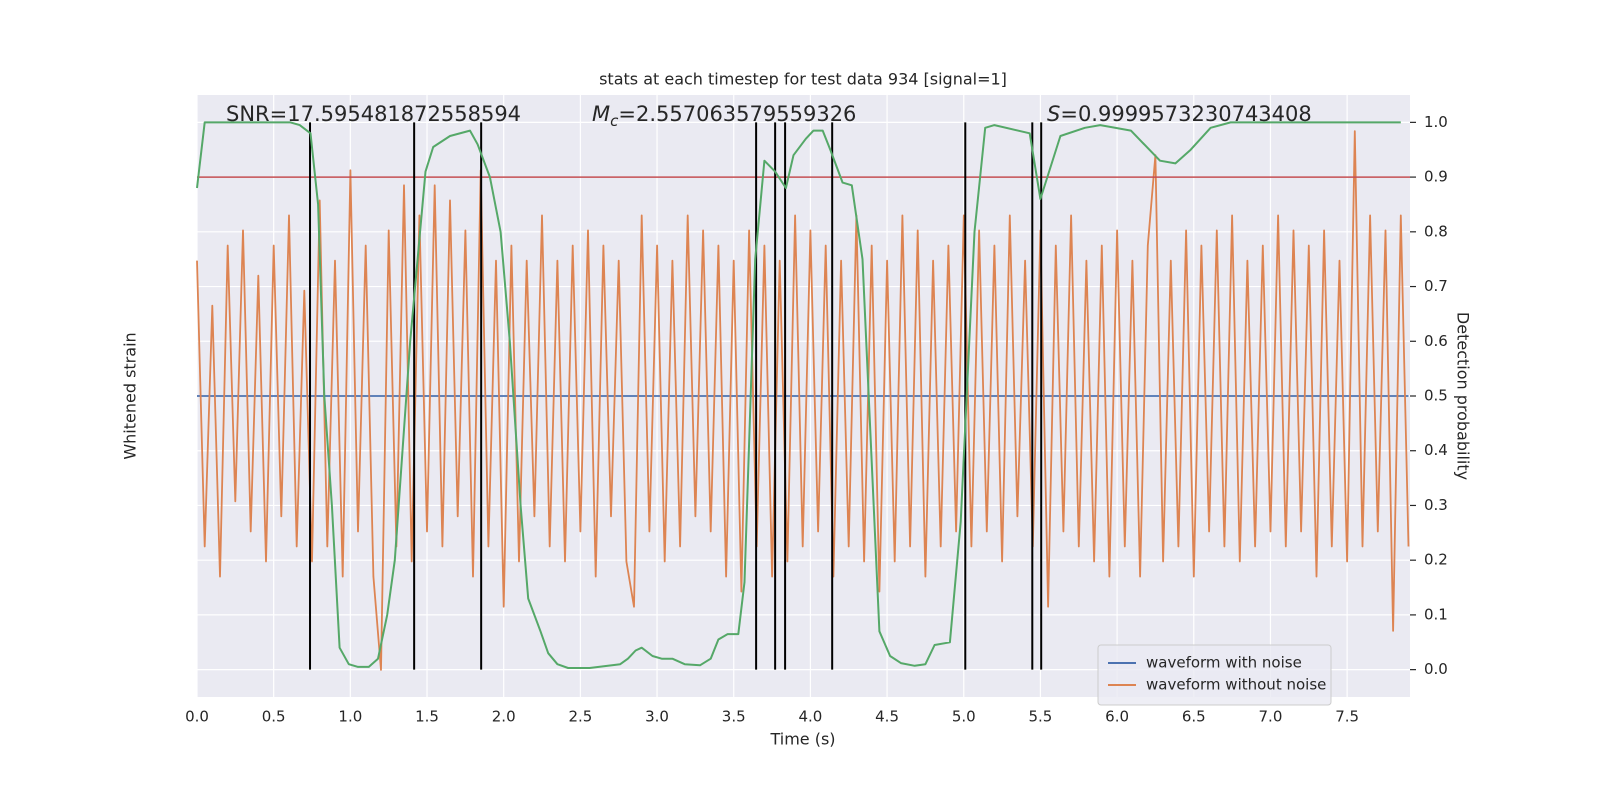 The width and height of the screenshot is (1600, 800). I want to click on x-tick-label: 4.5, so click(887, 717).